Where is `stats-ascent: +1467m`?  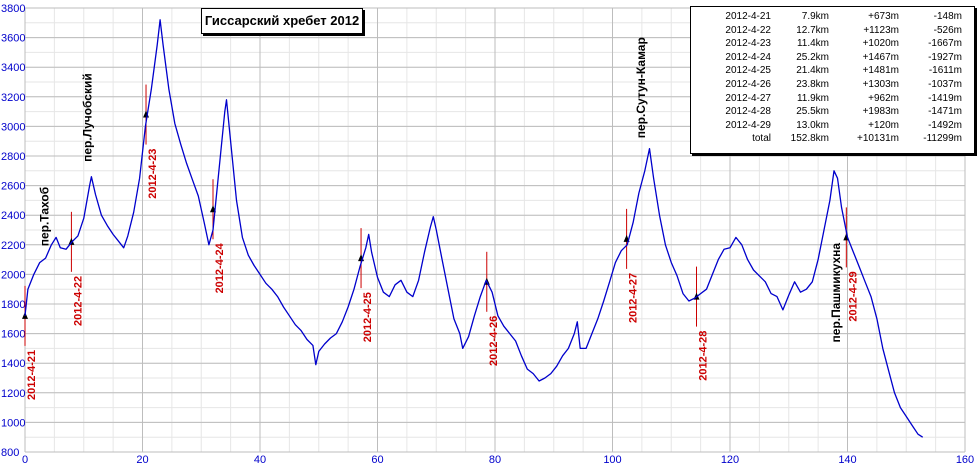 stats-ascent: +1467m is located at coordinates (880, 57).